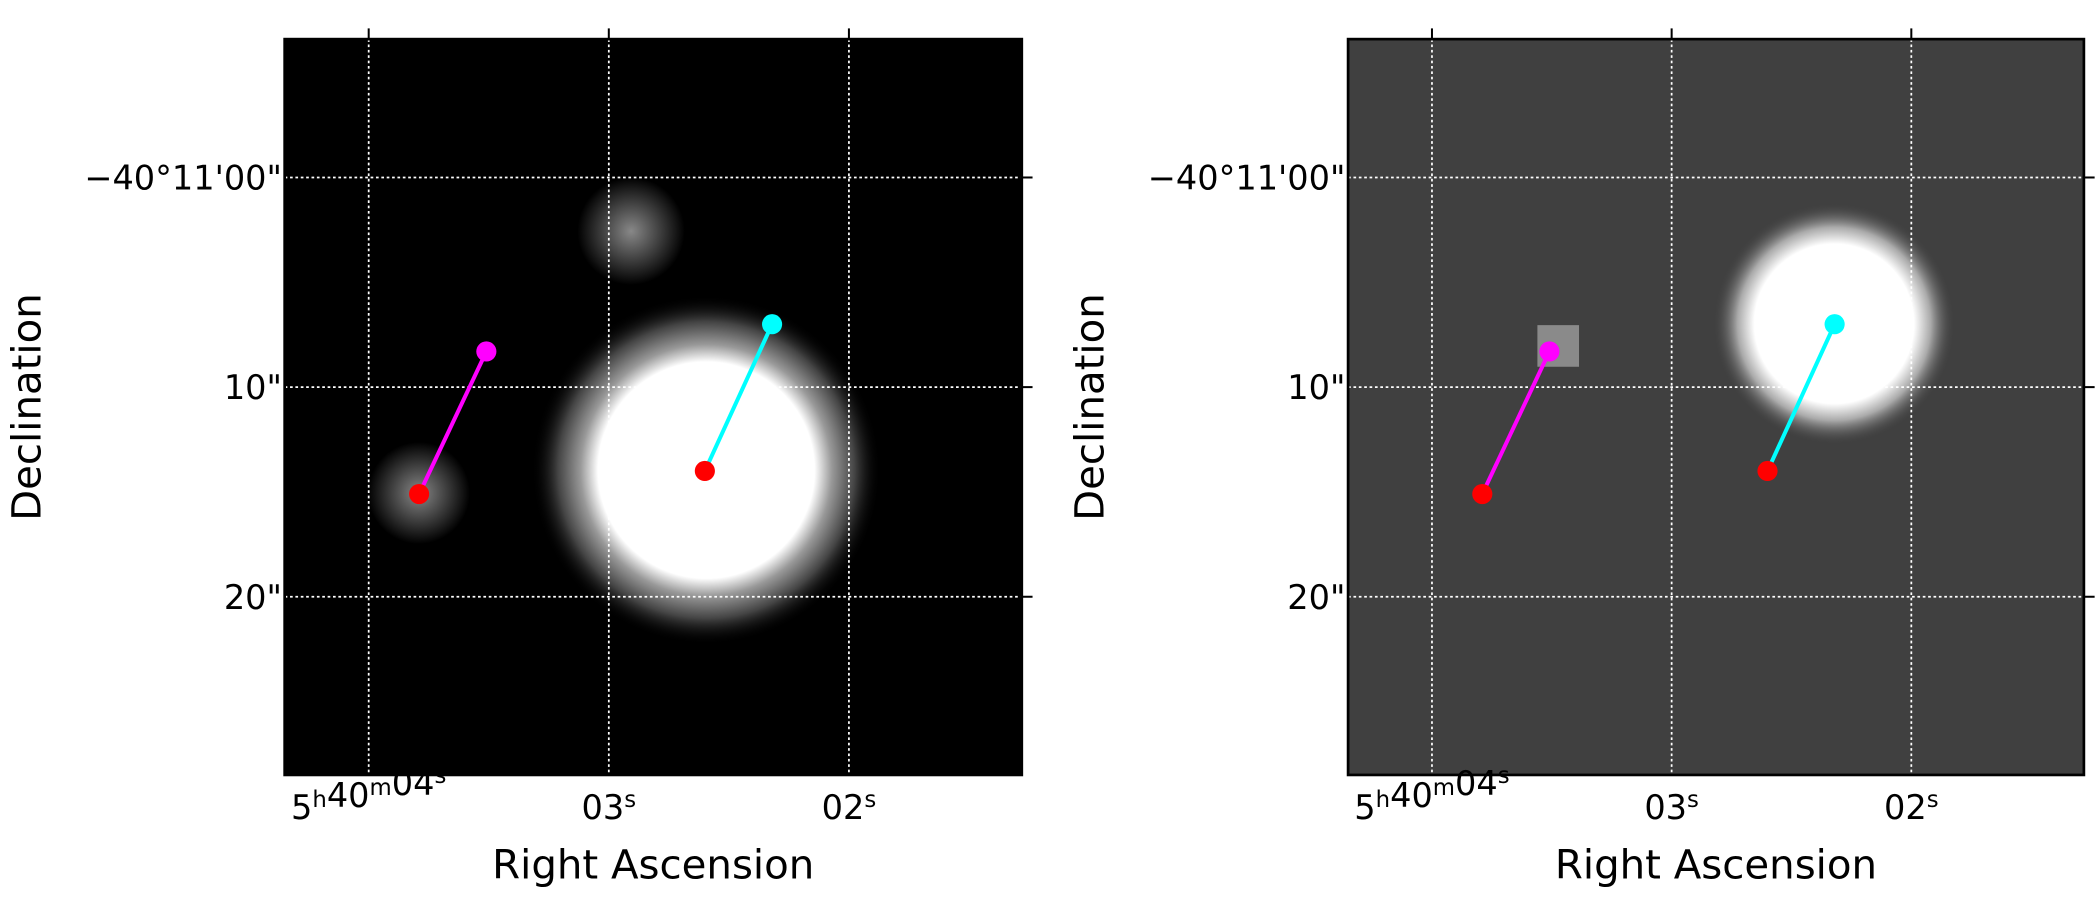  I want to click on x-tick-label: 5h40m04s, so click(1431, 795).